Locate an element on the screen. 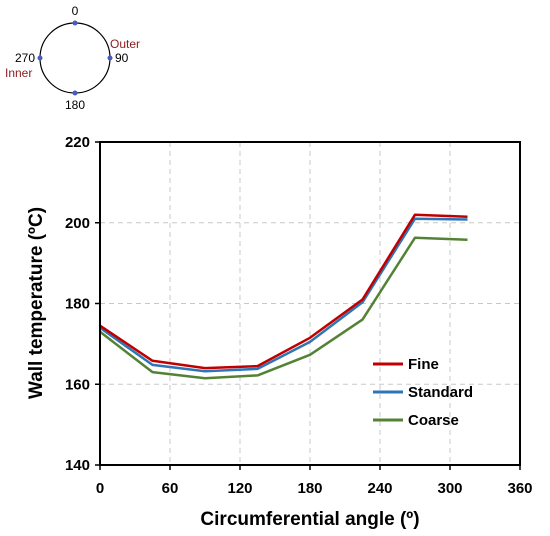 Image resolution: width=550 pixels, height=536 pixels. y-tick-label: 200 is located at coordinates (77, 223).